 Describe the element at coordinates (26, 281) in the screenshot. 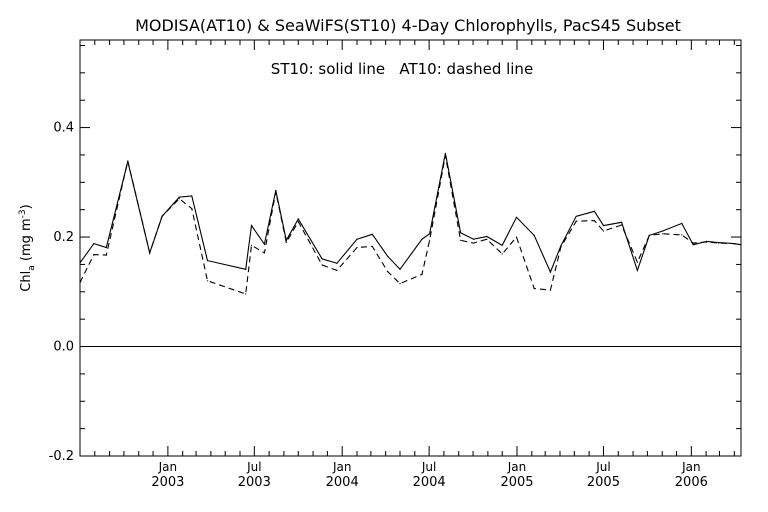

I see `y-axis-label-main: Chl` at that location.